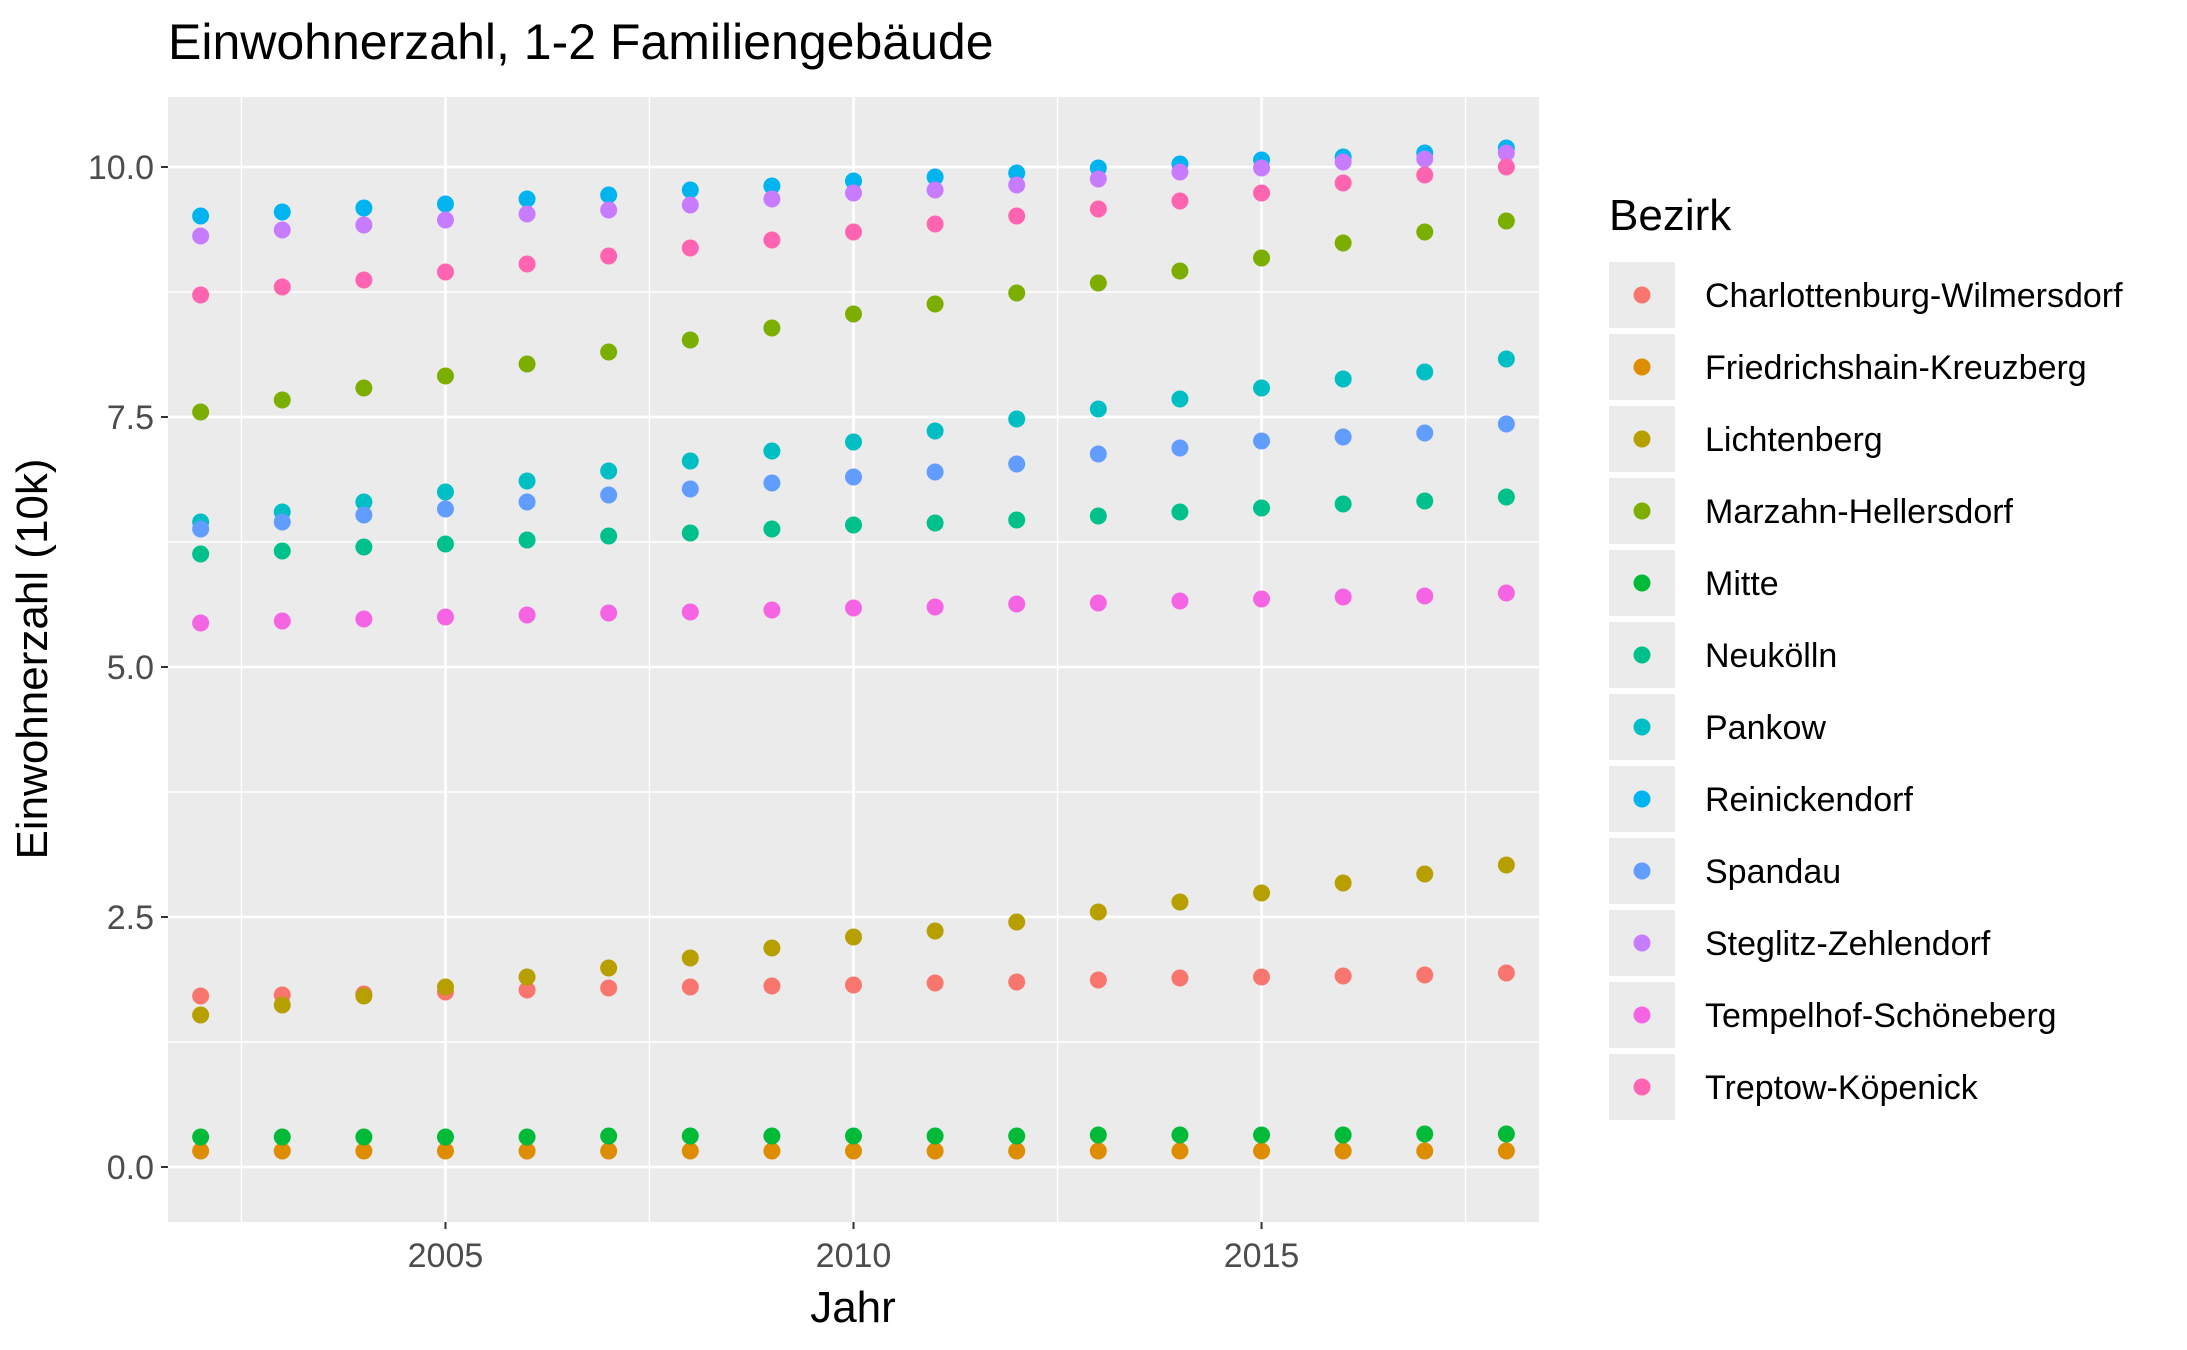 This screenshot has width=2187, height=1350. I want to click on legend-item: Spandau, so click(1725, 871).